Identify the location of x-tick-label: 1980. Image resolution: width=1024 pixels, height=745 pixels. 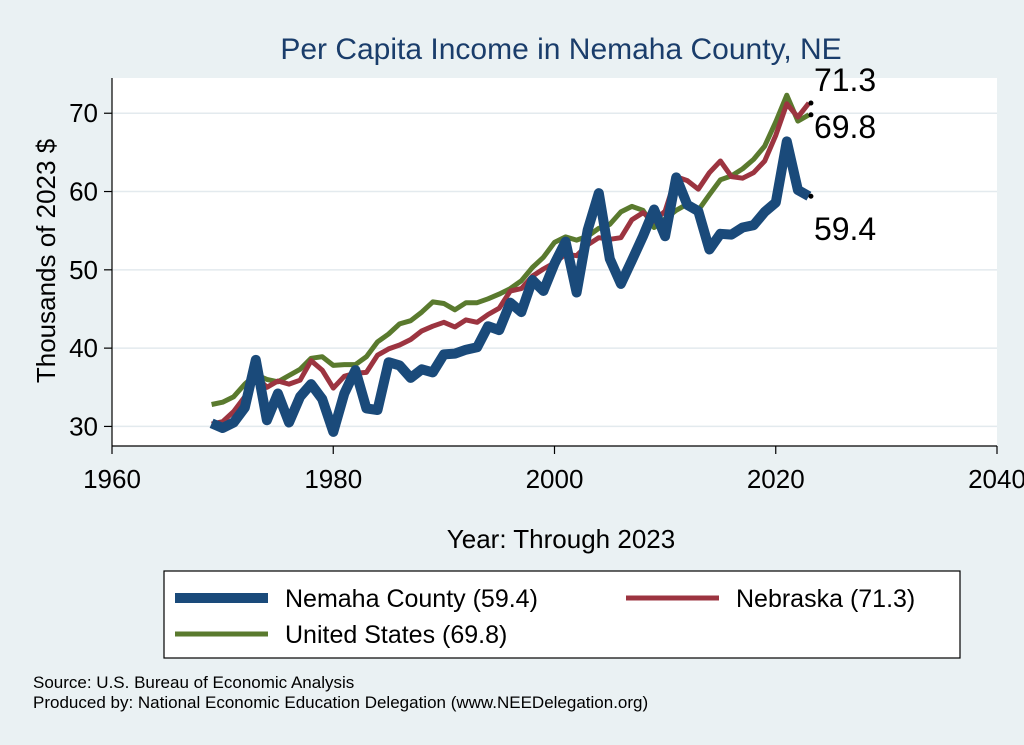
(333, 479).